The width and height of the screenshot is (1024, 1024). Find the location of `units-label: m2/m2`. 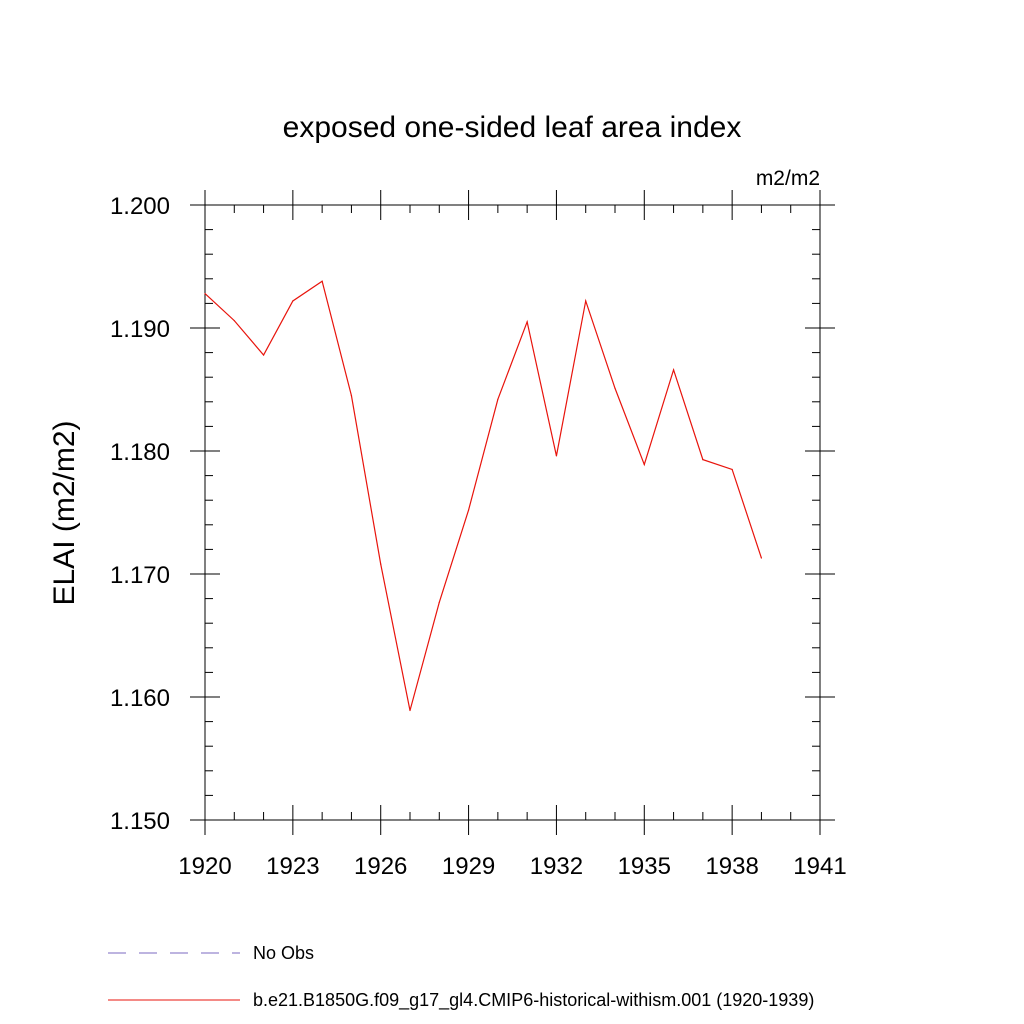

units-label: m2/m2 is located at coordinates (788, 178).